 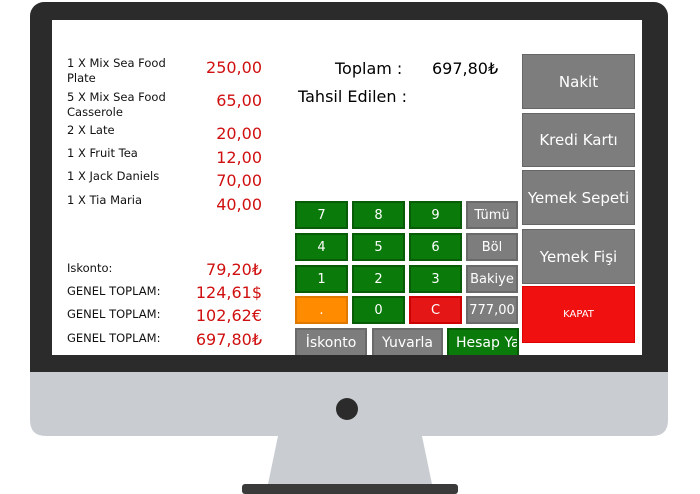 I want to click on action-button: Yuvarla, so click(x=407, y=341).